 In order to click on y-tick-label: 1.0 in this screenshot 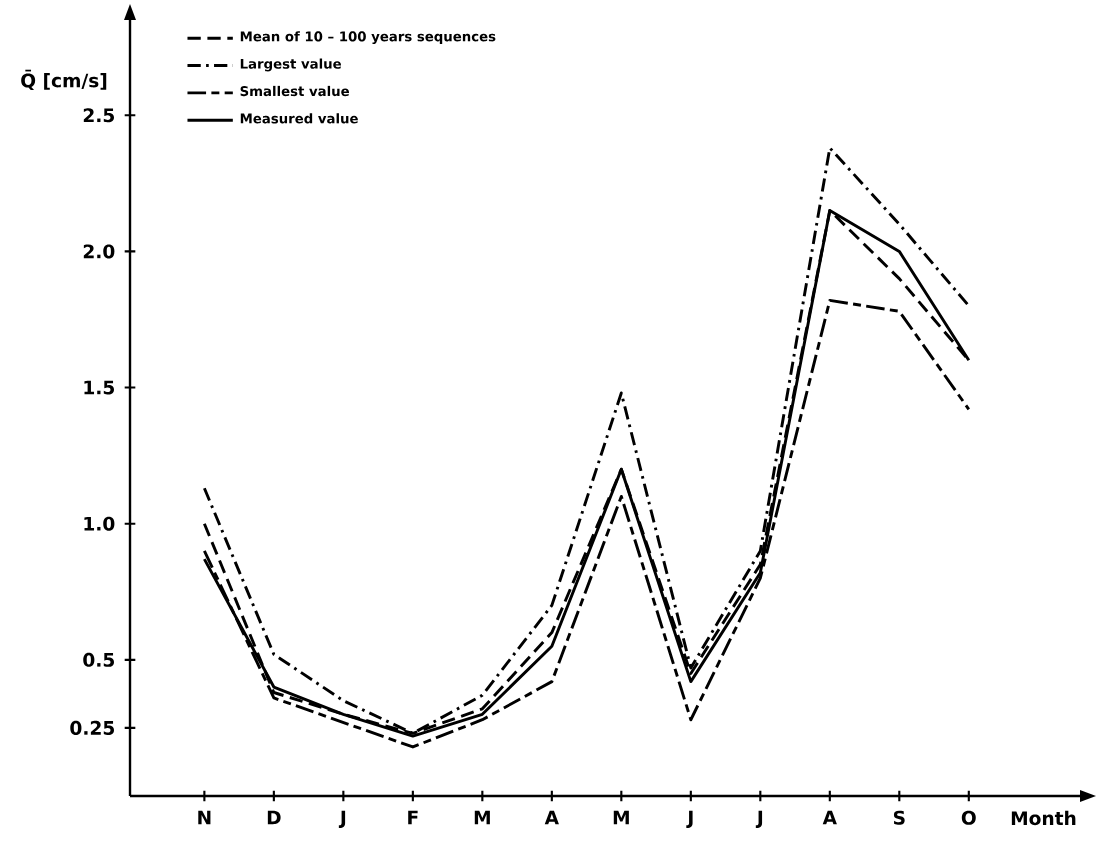, I will do `click(99, 523)`.